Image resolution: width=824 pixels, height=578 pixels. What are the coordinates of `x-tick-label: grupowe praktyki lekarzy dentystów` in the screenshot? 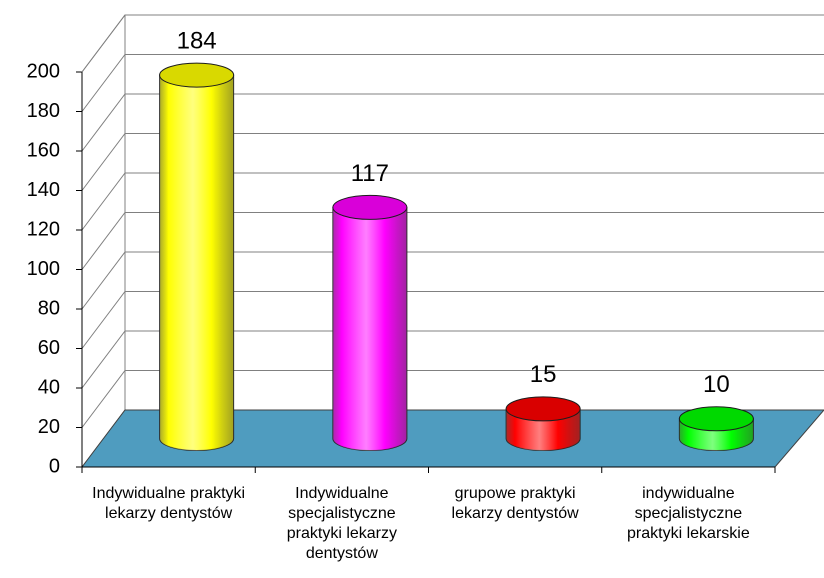 It's located at (515, 503).